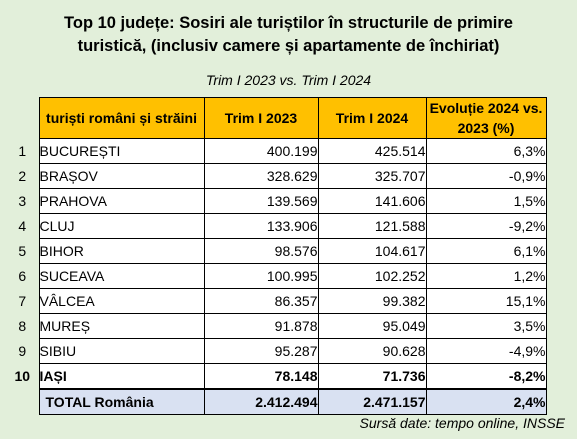 Image resolution: width=577 pixels, height=439 pixels. Describe the element at coordinates (22, 301) in the screenshot. I see `rank-cell: 7` at that location.